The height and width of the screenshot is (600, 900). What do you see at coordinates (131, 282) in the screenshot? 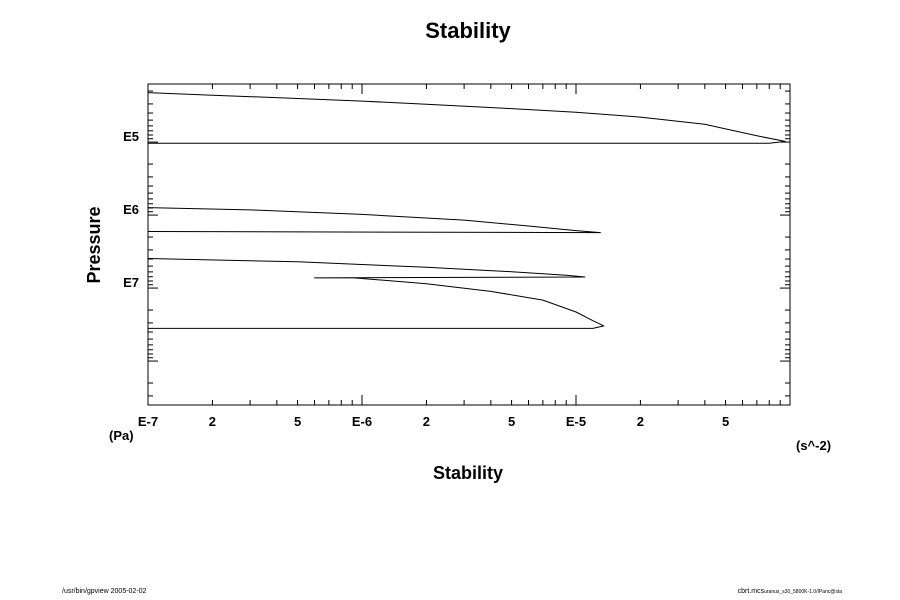
I see `y-tick-label: E7` at bounding box center [131, 282].